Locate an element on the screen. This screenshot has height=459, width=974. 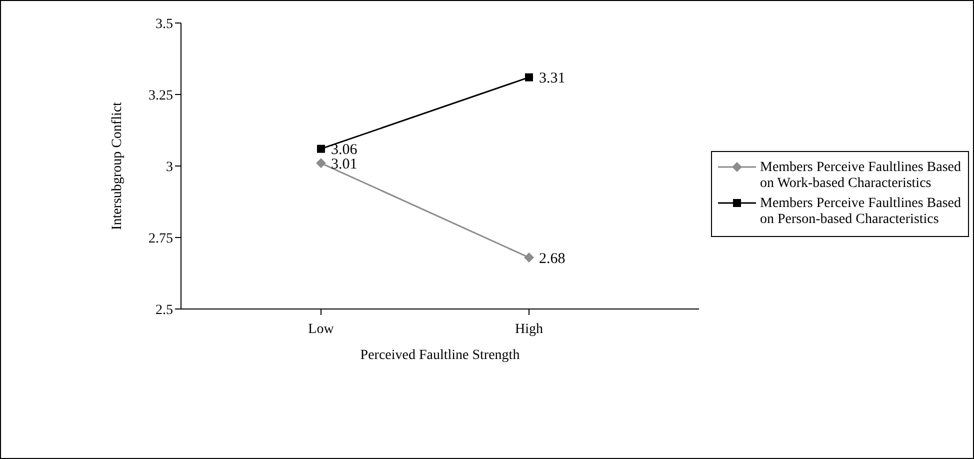
data-label: 3.01 is located at coordinates (344, 164).